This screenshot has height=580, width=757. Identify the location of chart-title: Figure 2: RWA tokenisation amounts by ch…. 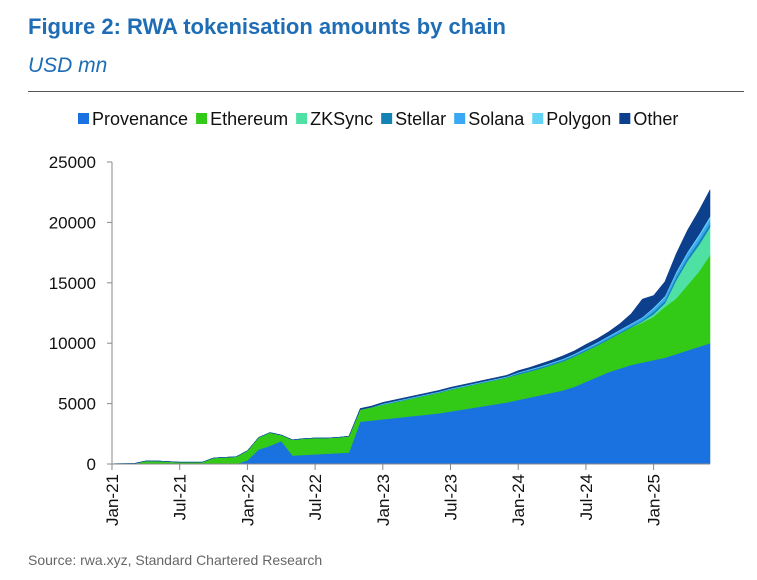
(267, 26).